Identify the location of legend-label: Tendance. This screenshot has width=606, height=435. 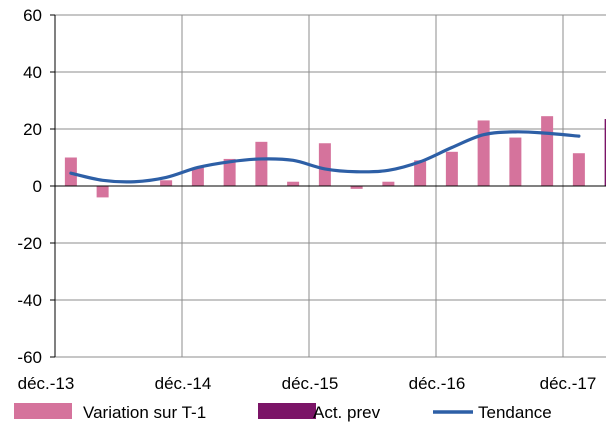
(515, 412).